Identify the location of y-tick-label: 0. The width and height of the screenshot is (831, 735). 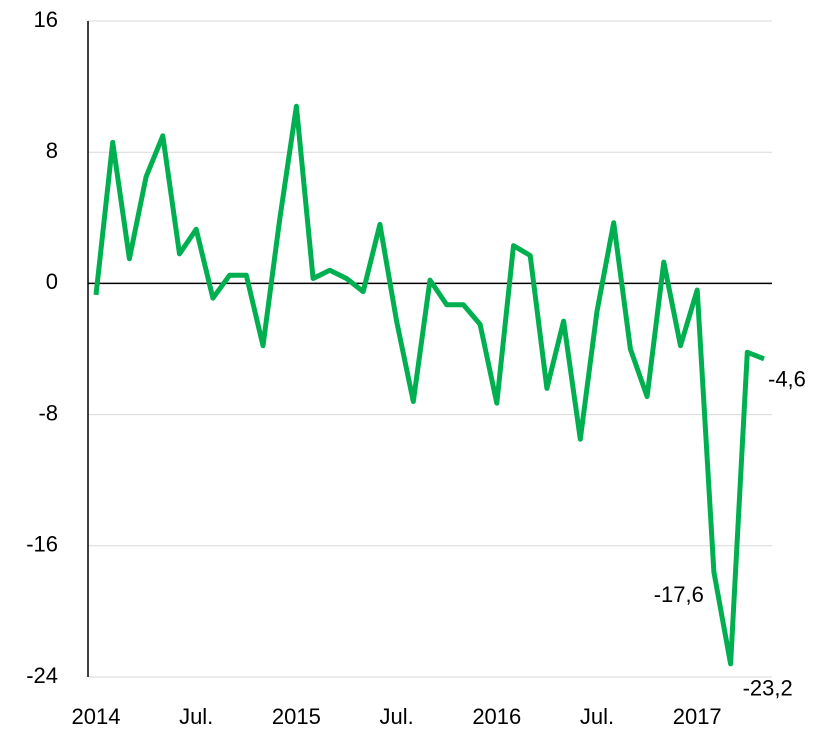
(52, 281).